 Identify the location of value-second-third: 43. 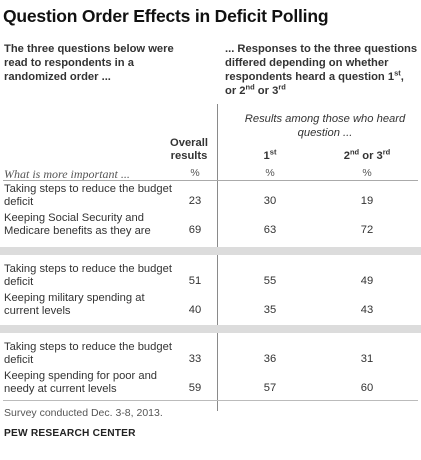
(367, 310).